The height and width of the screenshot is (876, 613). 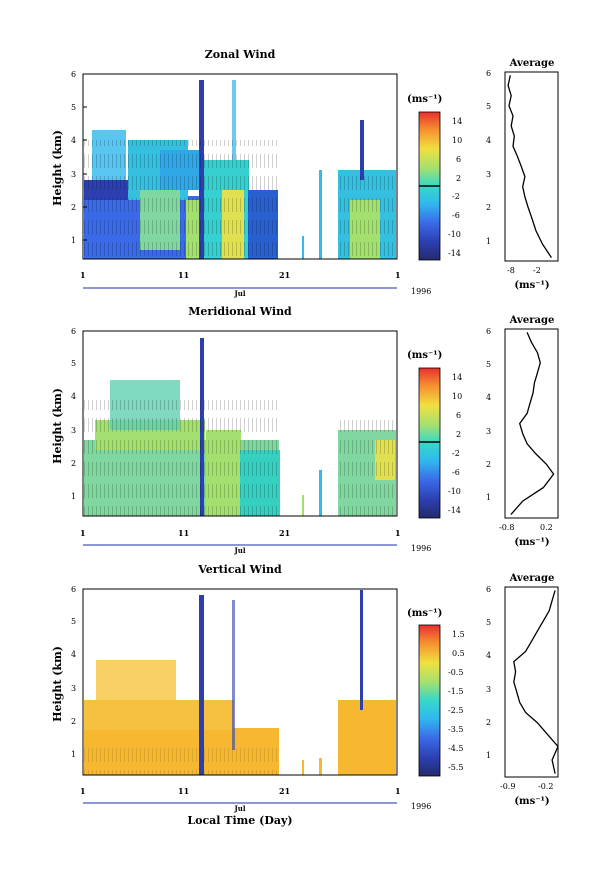 I want to click on panel-title: Vertical Wind, so click(x=239, y=569).